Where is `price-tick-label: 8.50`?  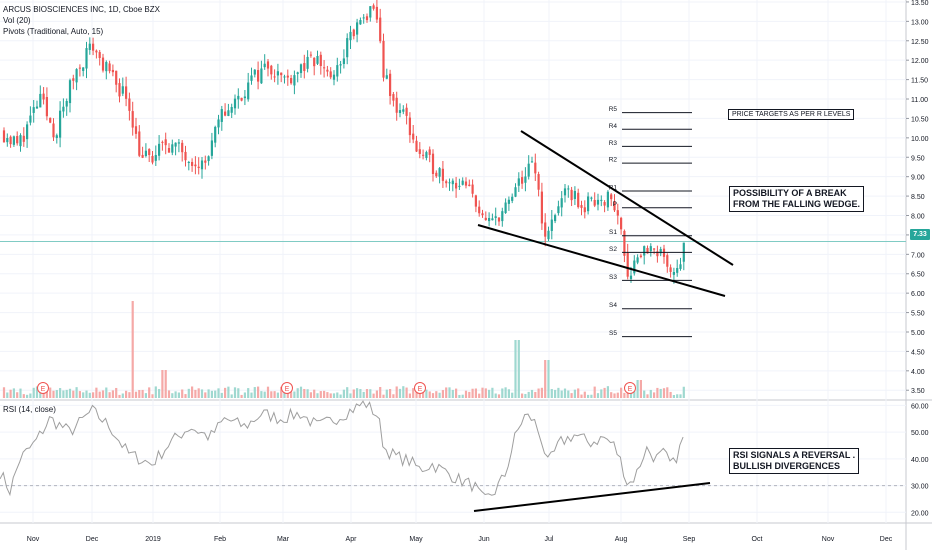
price-tick-label: 8.50 is located at coordinates (918, 197).